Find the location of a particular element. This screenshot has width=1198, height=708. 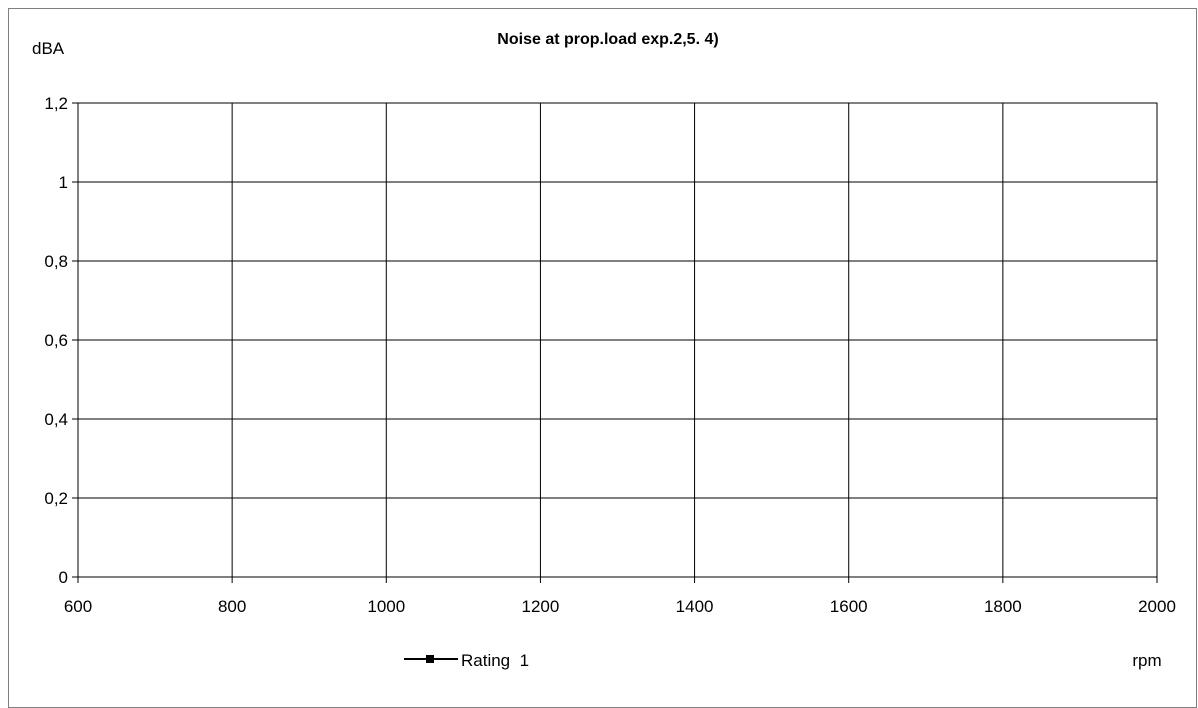

y-axis-label: dBA is located at coordinates (48, 48).